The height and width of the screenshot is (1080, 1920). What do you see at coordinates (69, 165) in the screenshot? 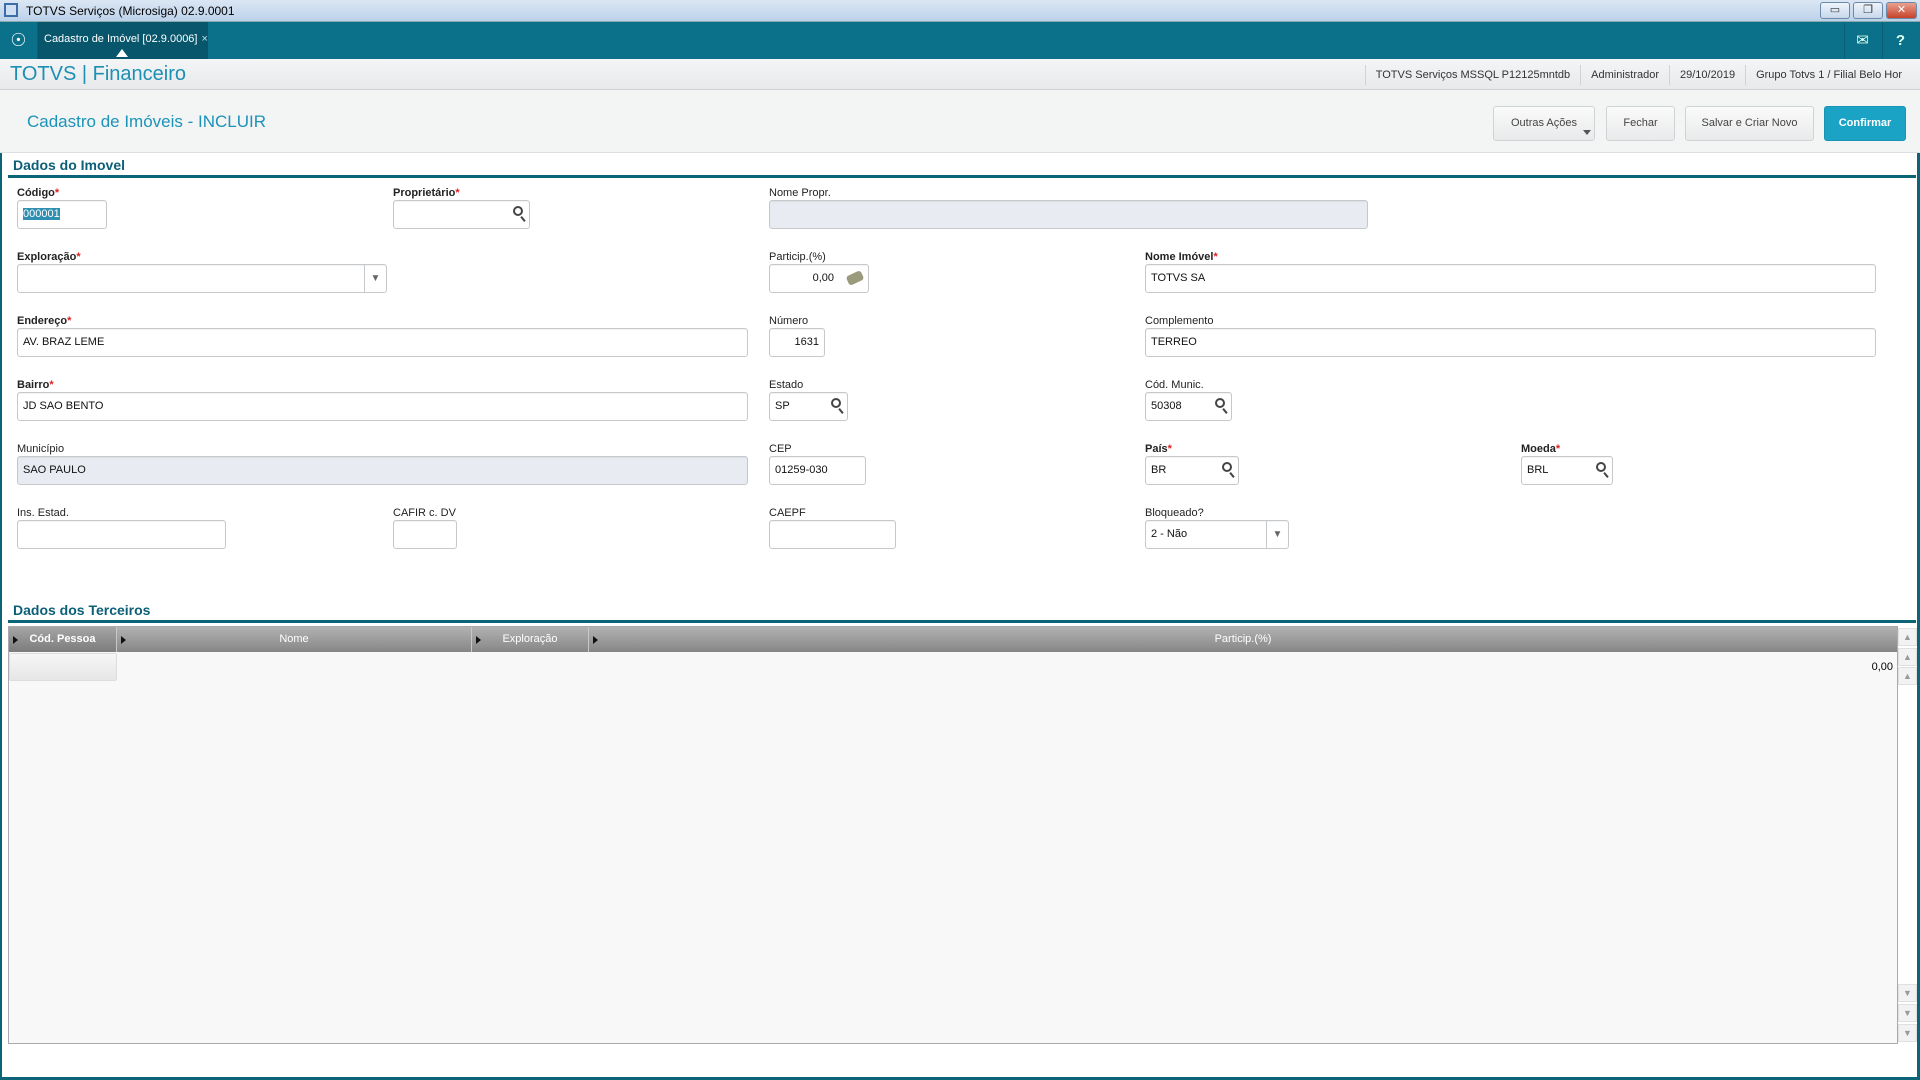
I see `section-title-imovel: Dados do Imovel` at bounding box center [69, 165].